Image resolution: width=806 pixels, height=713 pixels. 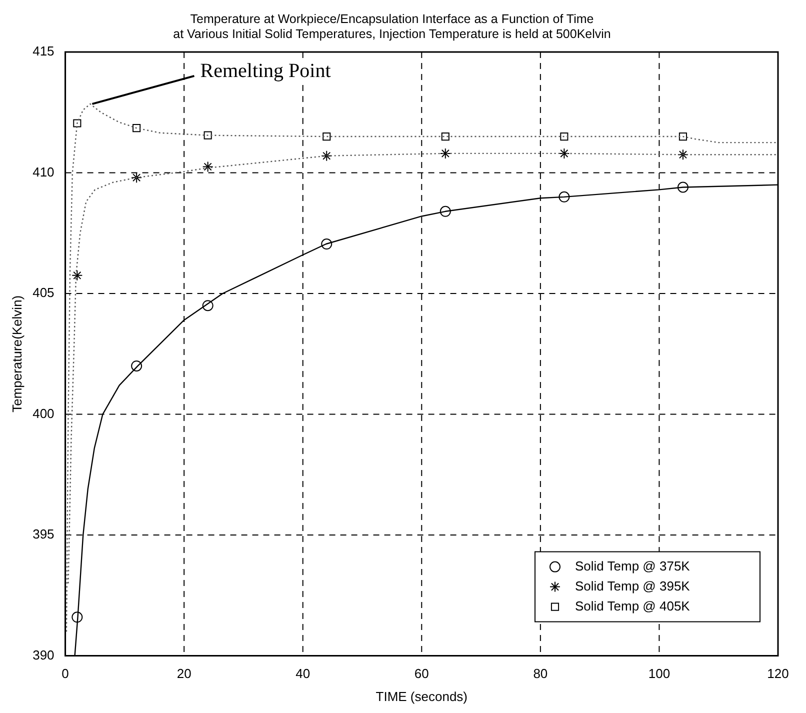 What do you see at coordinates (43, 172) in the screenshot?
I see `y-tick-label: 410` at bounding box center [43, 172].